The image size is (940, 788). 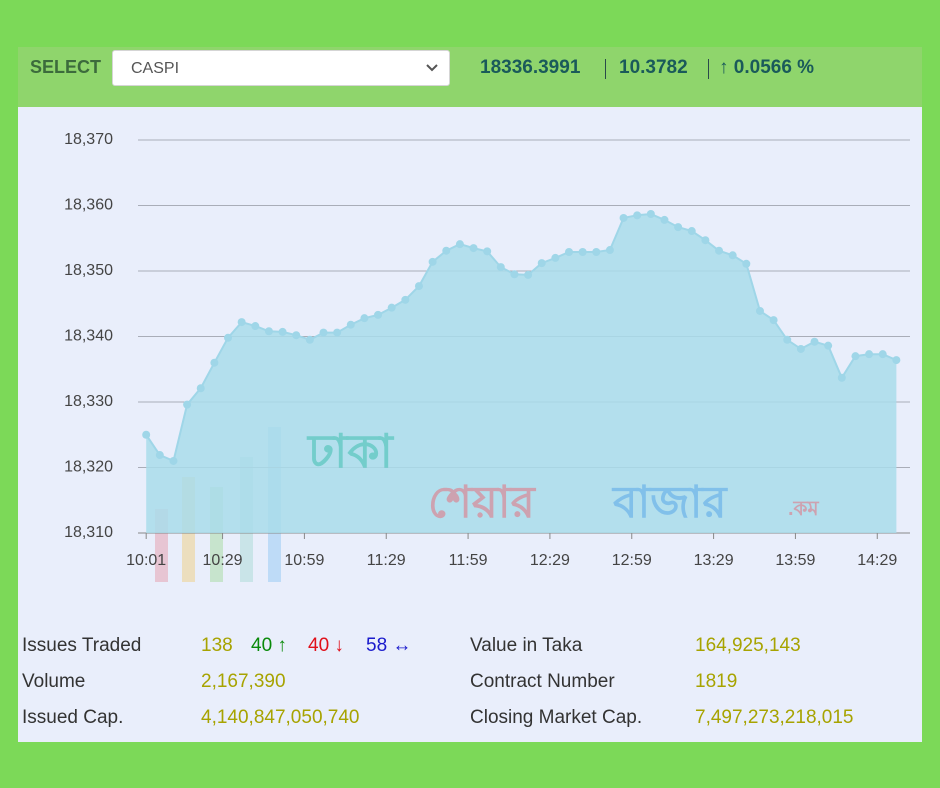 I want to click on stat-label: Contract Number, so click(x=542, y=681).